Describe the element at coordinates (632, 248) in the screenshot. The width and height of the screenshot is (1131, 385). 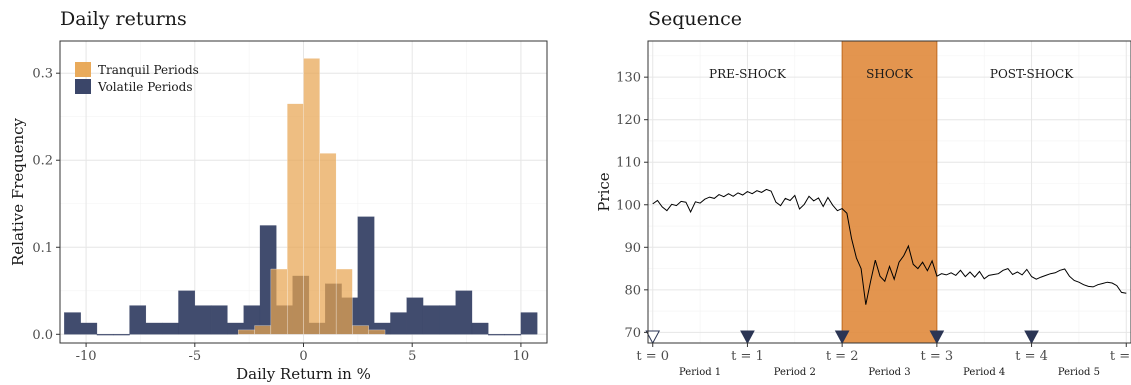
I see `y-tick-label: 90` at that location.